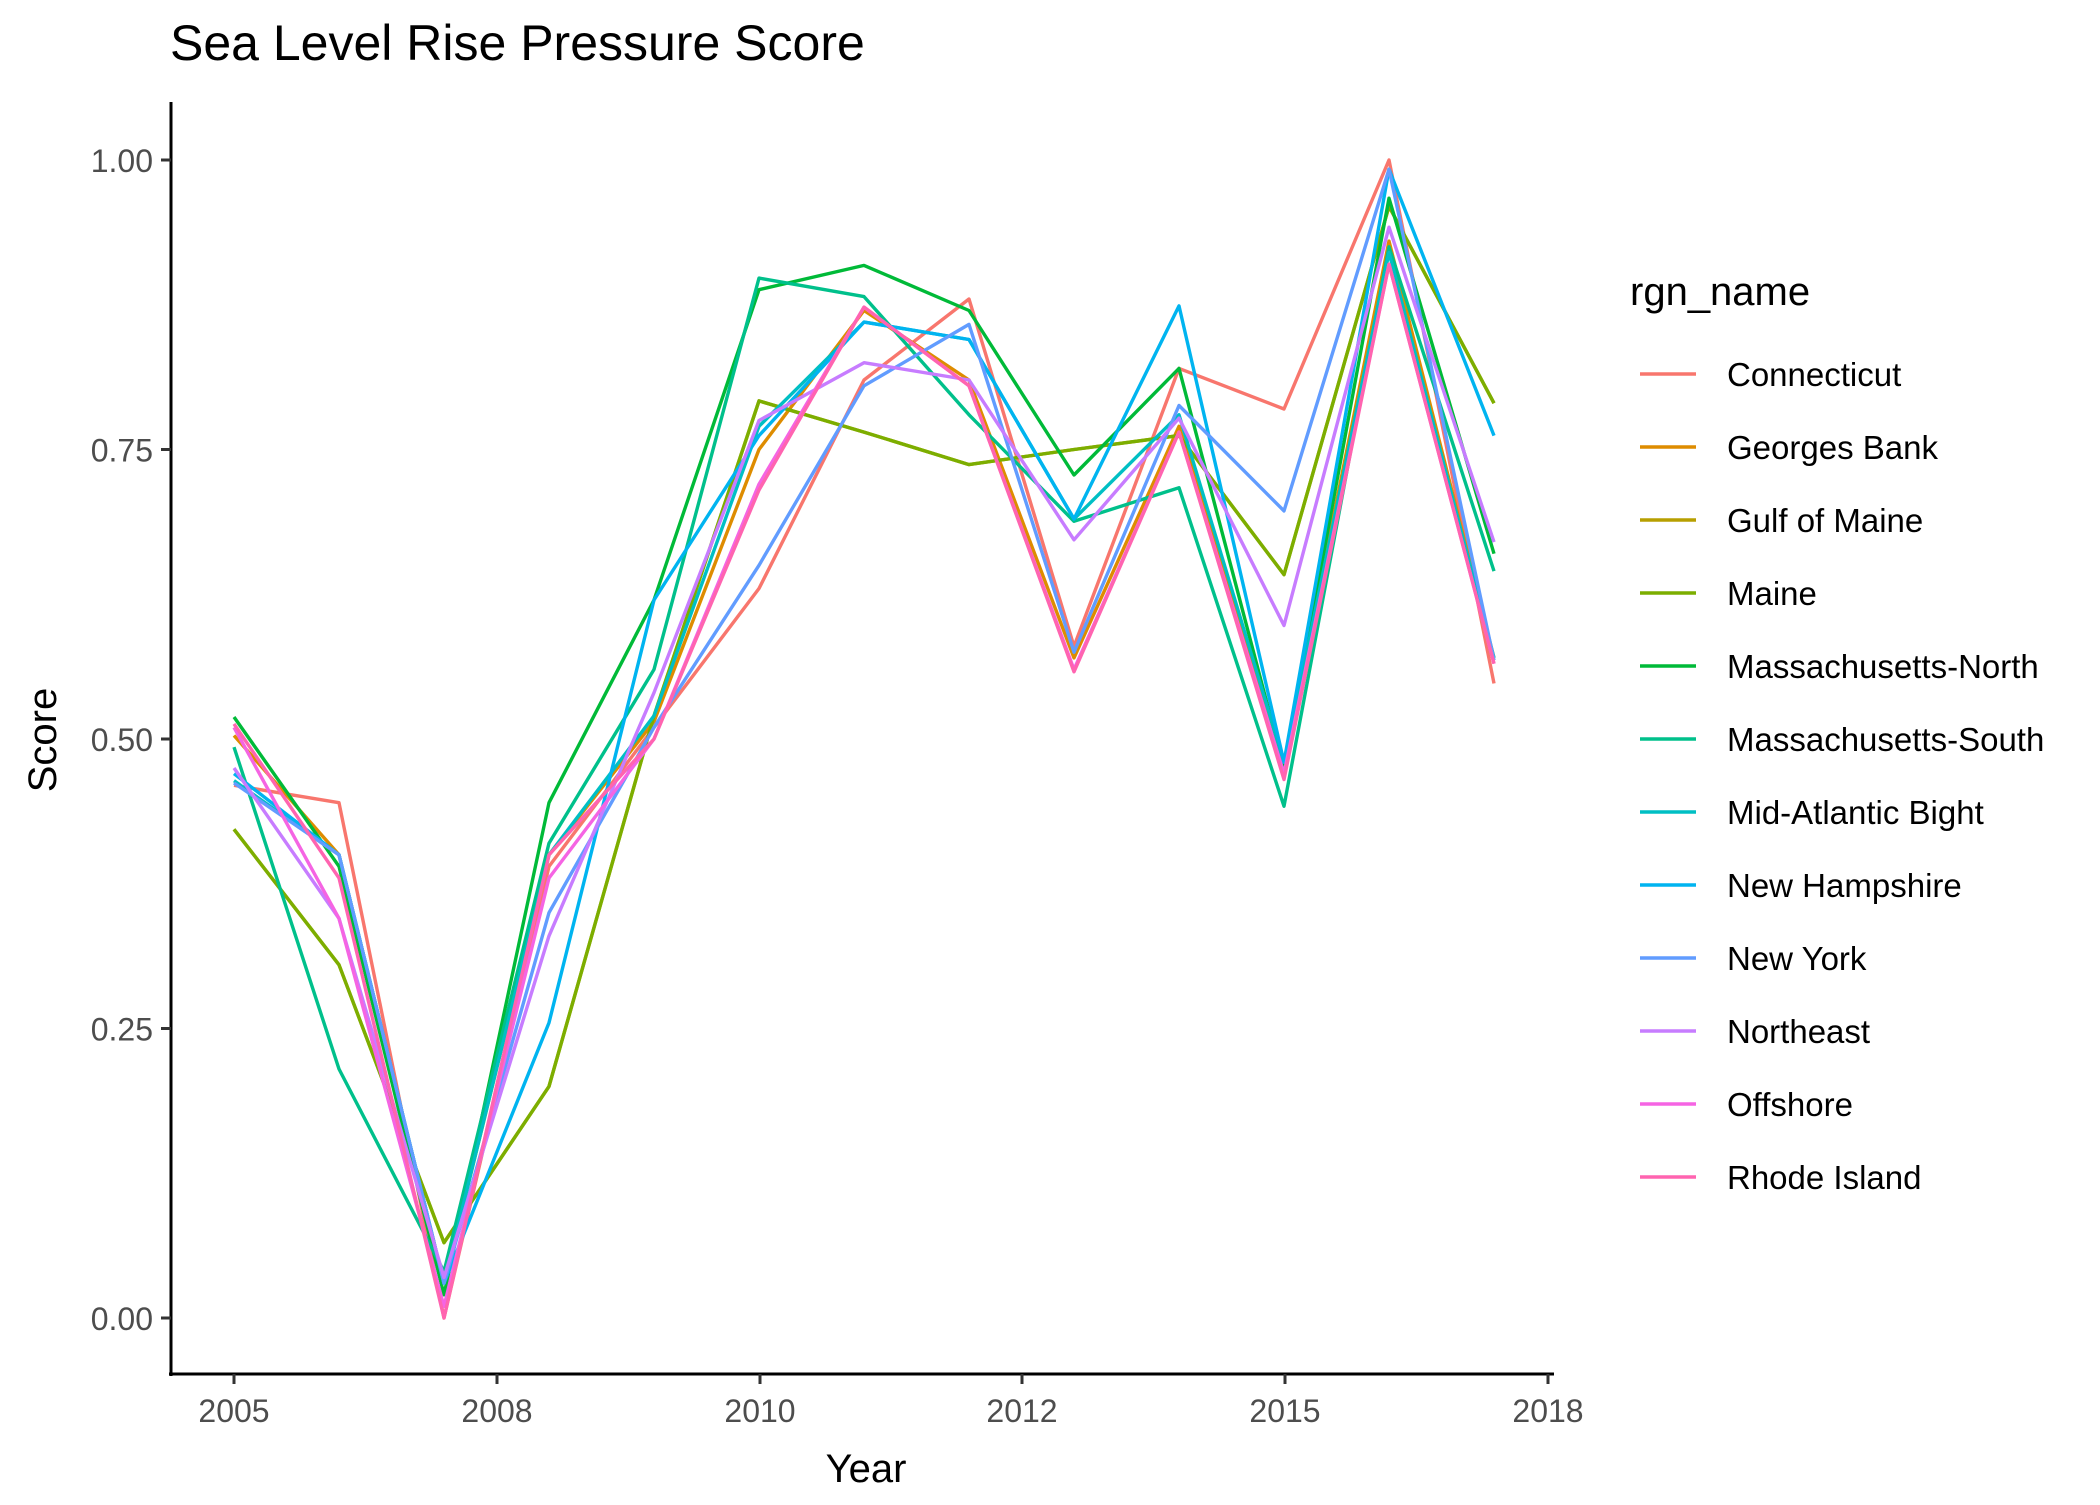 The width and height of the screenshot is (2100, 1505). I want to click on x-tick-label: 2005, so click(233, 1411).